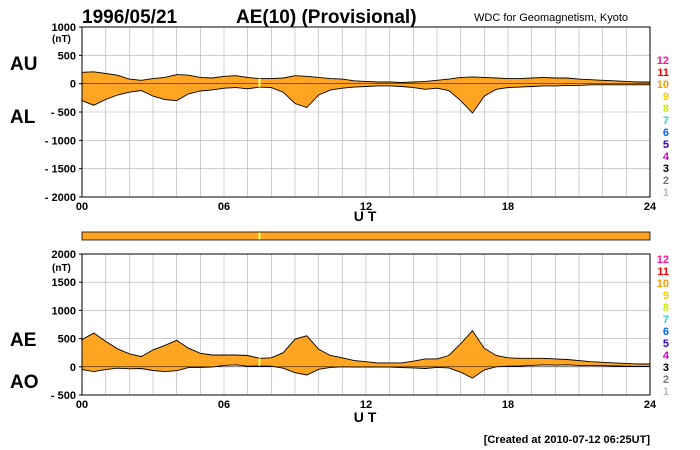 The height and width of the screenshot is (450, 700). What do you see at coordinates (64, 255) in the screenshot?
I see `ae-ao-y-tick-label: 2000` at bounding box center [64, 255].